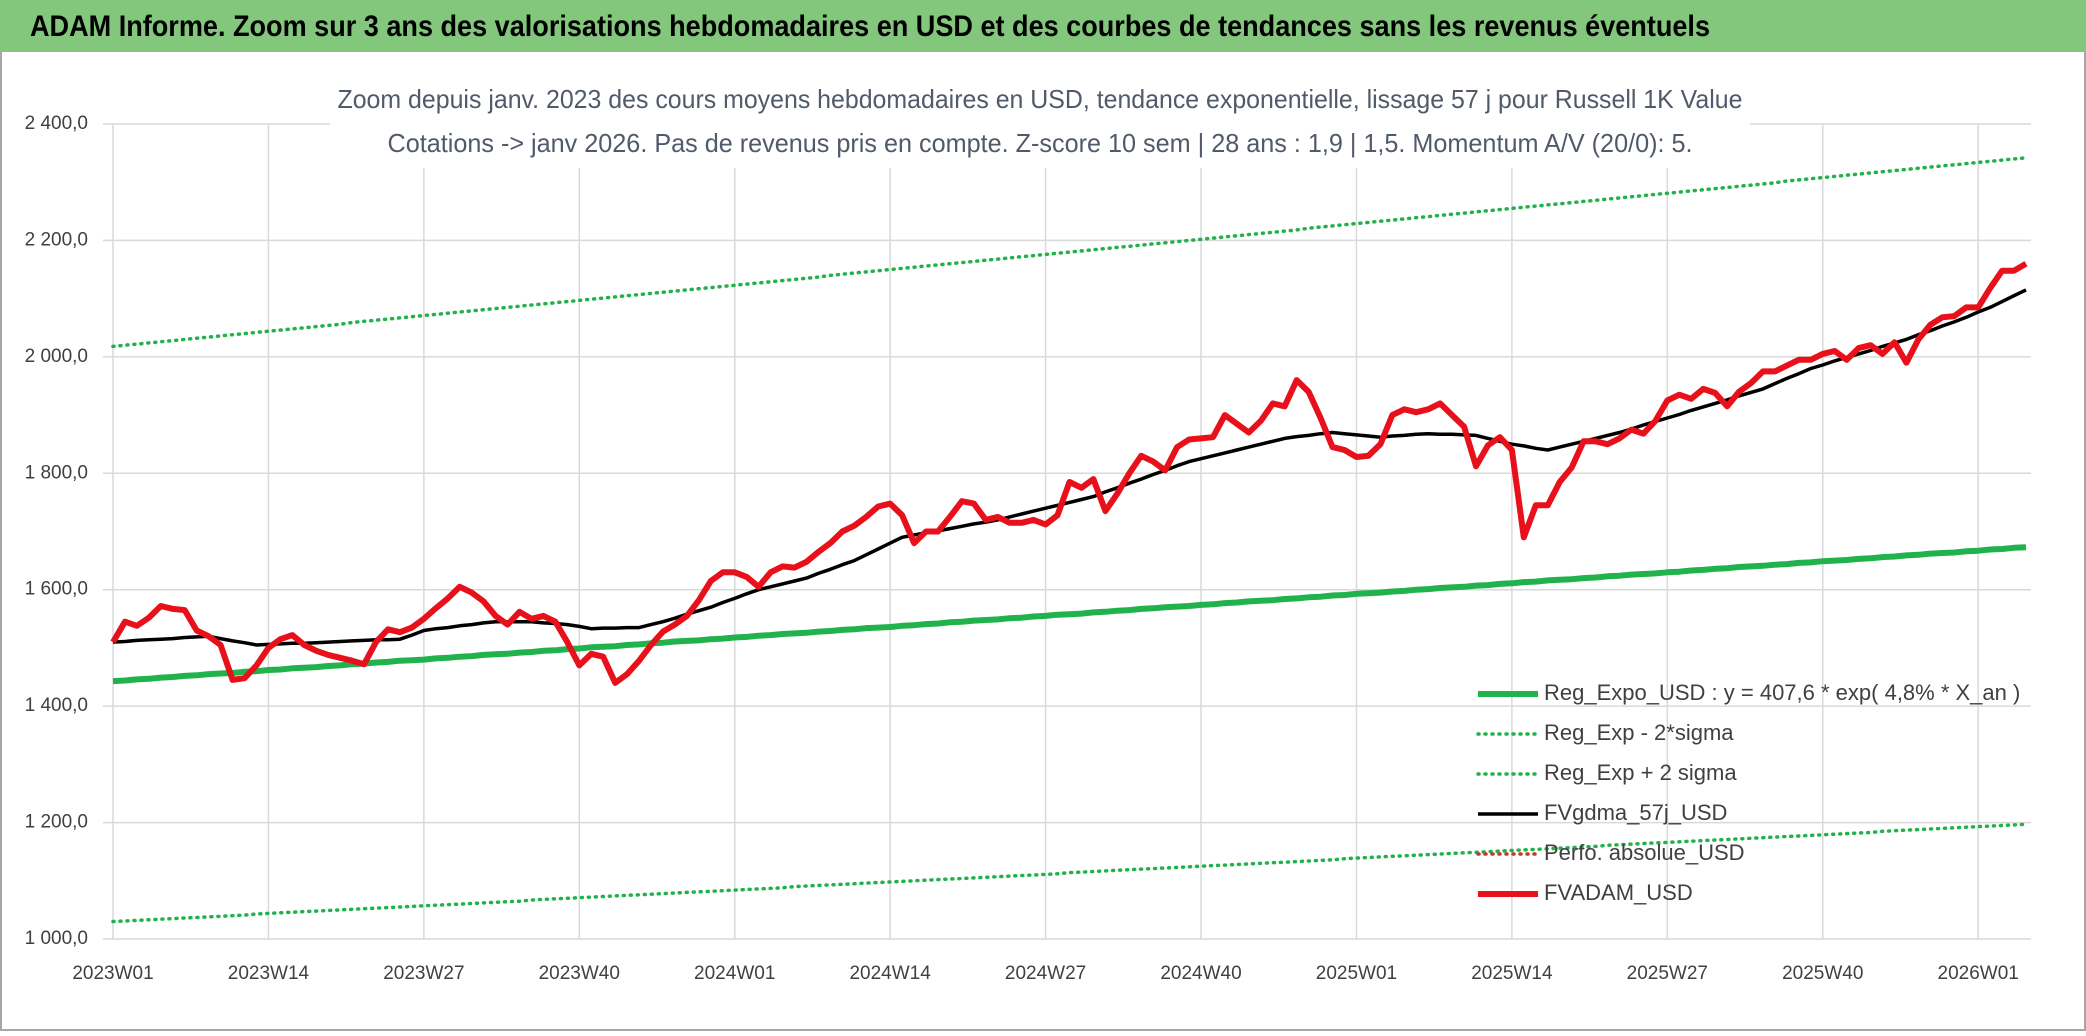 The height and width of the screenshot is (1036, 2086). I want to click on x-tick-label: 2023W14, so click(269, 973).